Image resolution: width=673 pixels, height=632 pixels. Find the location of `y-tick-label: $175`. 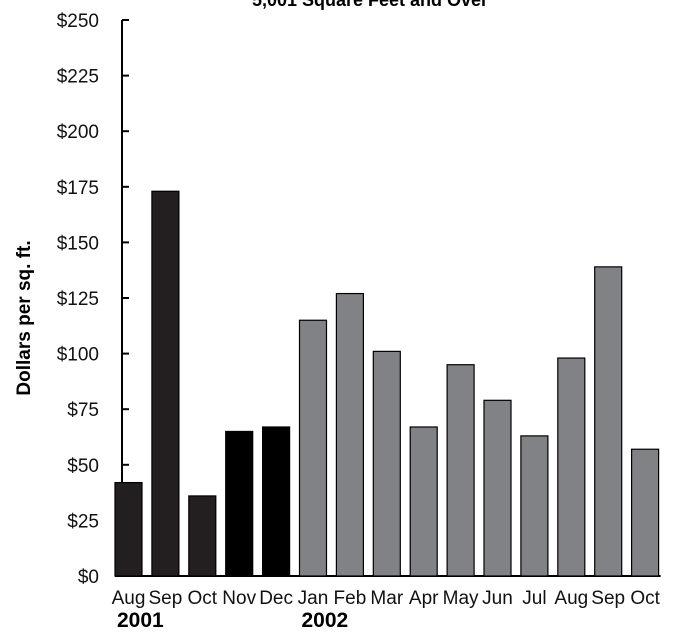

y-tick-label: $175 is located at coordinates (78, 188).